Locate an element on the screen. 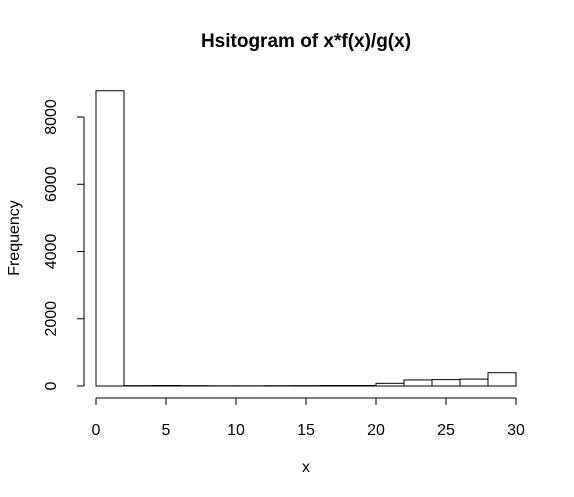 This screenshot has height=497, width=574. chart-title: Hsitogram of x*f(x)/g(x) is located at coordinates (306, 41).